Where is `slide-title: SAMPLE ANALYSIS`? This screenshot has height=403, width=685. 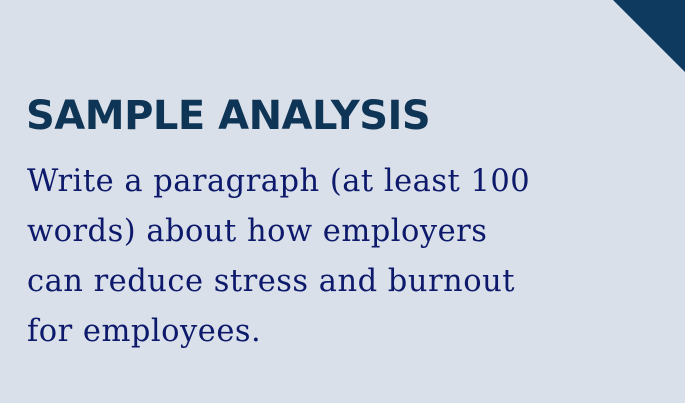 slide-title: SAMPLE ANALYSIS is located at coordinates (228, 116).